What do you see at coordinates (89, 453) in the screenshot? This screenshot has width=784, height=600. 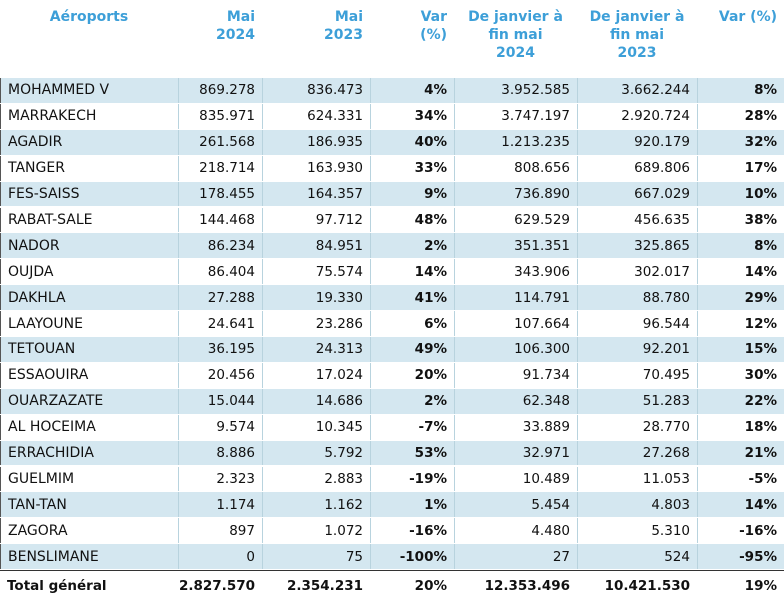 I see `cell: ERRACHIDIA` at bounding box center [89, 453].